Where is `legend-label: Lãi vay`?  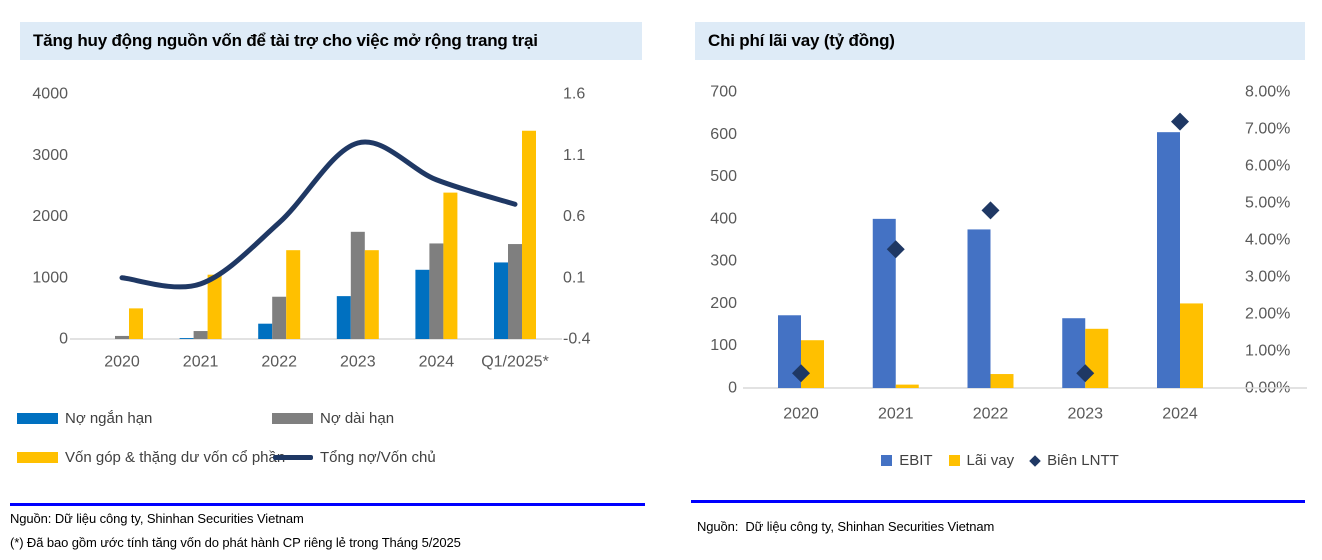 legend-label: Lãi vay is located at coordinates (990, 460).